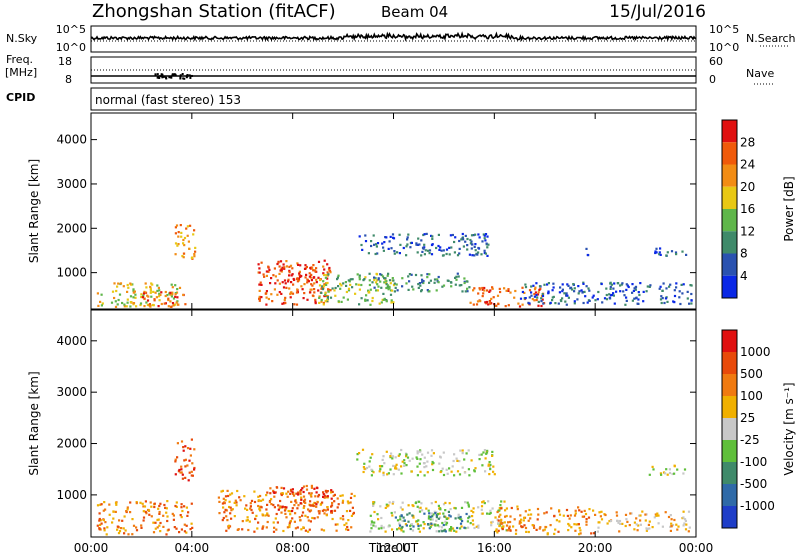 The height and width of the screenshot is (554, 800). I want to click on power-ylabel: Slant Range [km], so click(34, 211).